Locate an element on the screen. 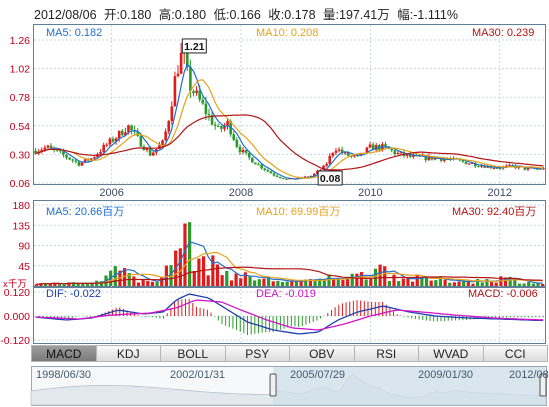  tab-boll: BOLL is located at coordinates (193, 353).